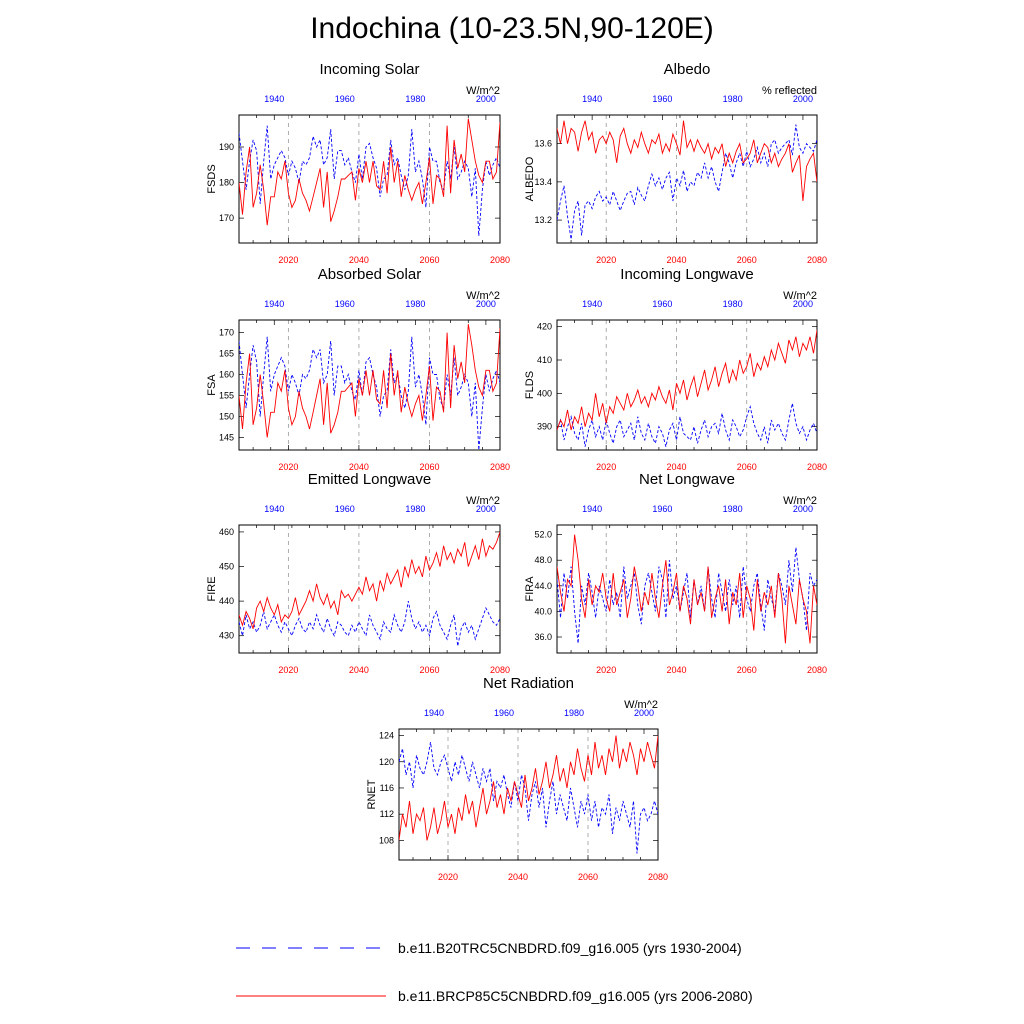  What do you see at coordinates (543, 637) in the screenshot?
I see `y-tick-label: 36.0` at bounding box center [543, 637].